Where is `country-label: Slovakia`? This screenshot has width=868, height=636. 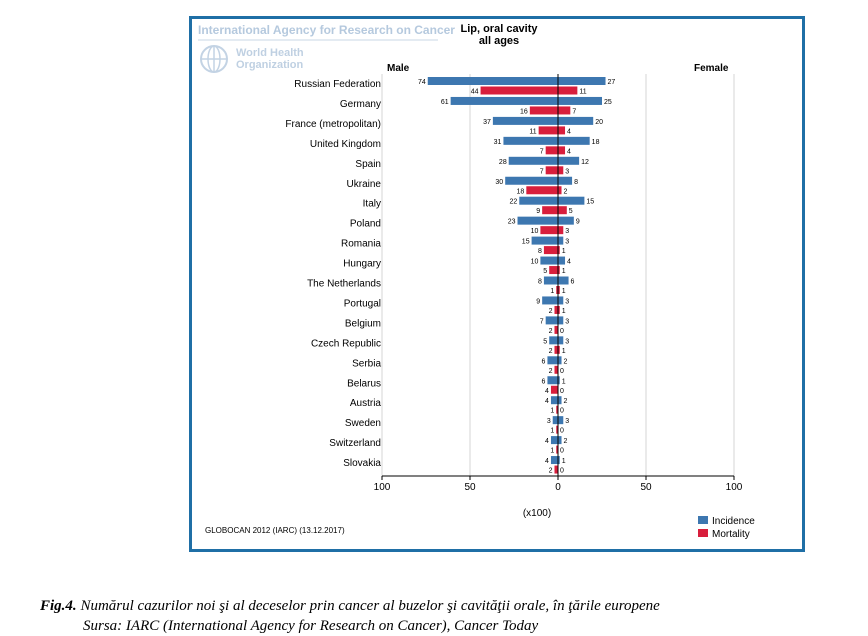 country-label: Slovakia is located at coordinates (362, 463).